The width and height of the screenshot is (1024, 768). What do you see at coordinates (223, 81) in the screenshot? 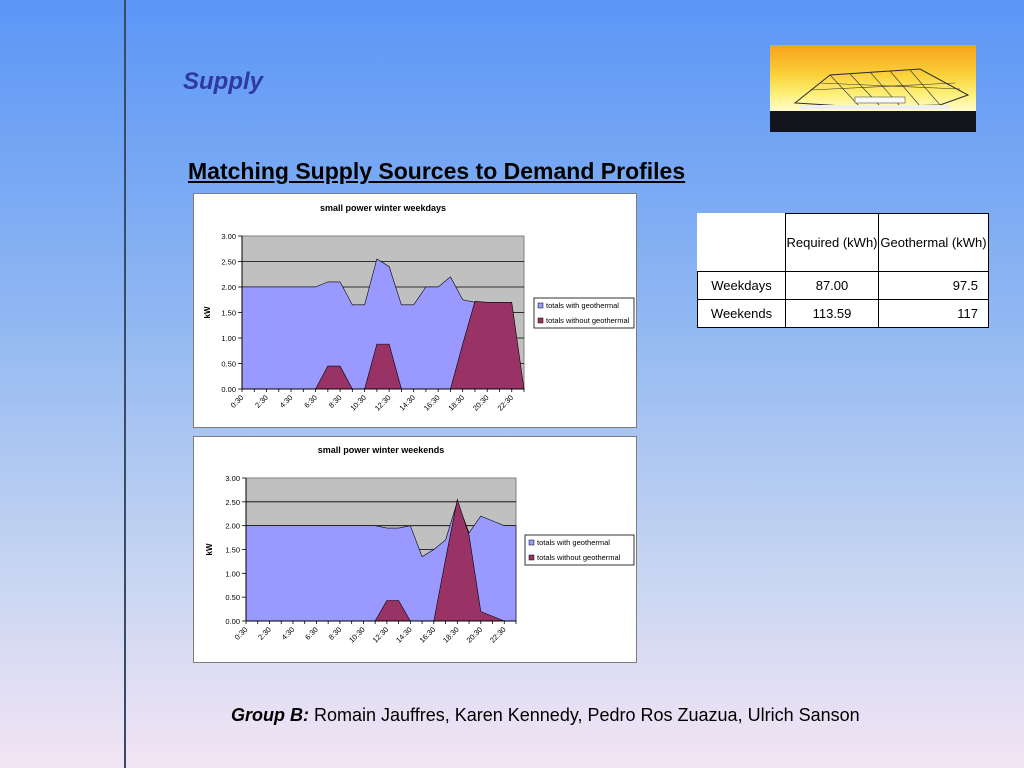
I see `slide-title: Supply` at bounding box center [223, 81].